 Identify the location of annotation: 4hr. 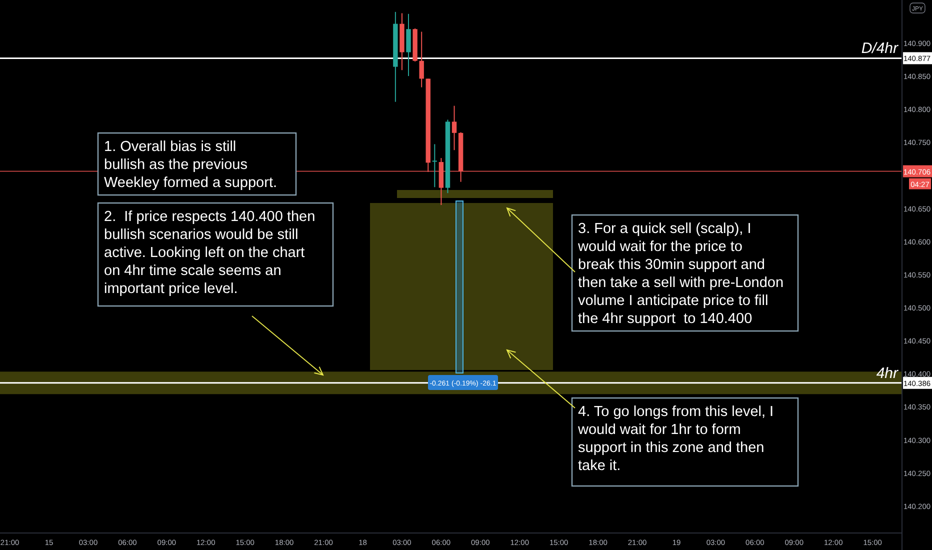
(887, 373).